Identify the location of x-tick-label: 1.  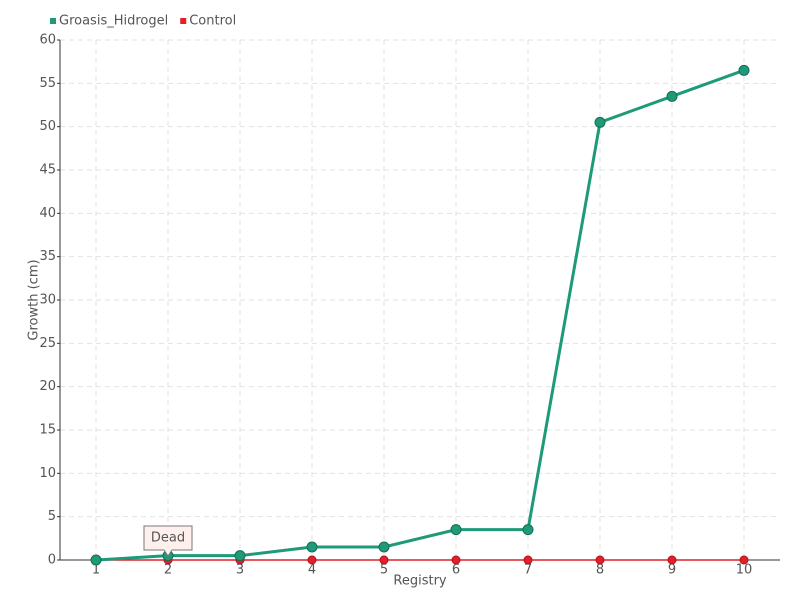
(96, 570).